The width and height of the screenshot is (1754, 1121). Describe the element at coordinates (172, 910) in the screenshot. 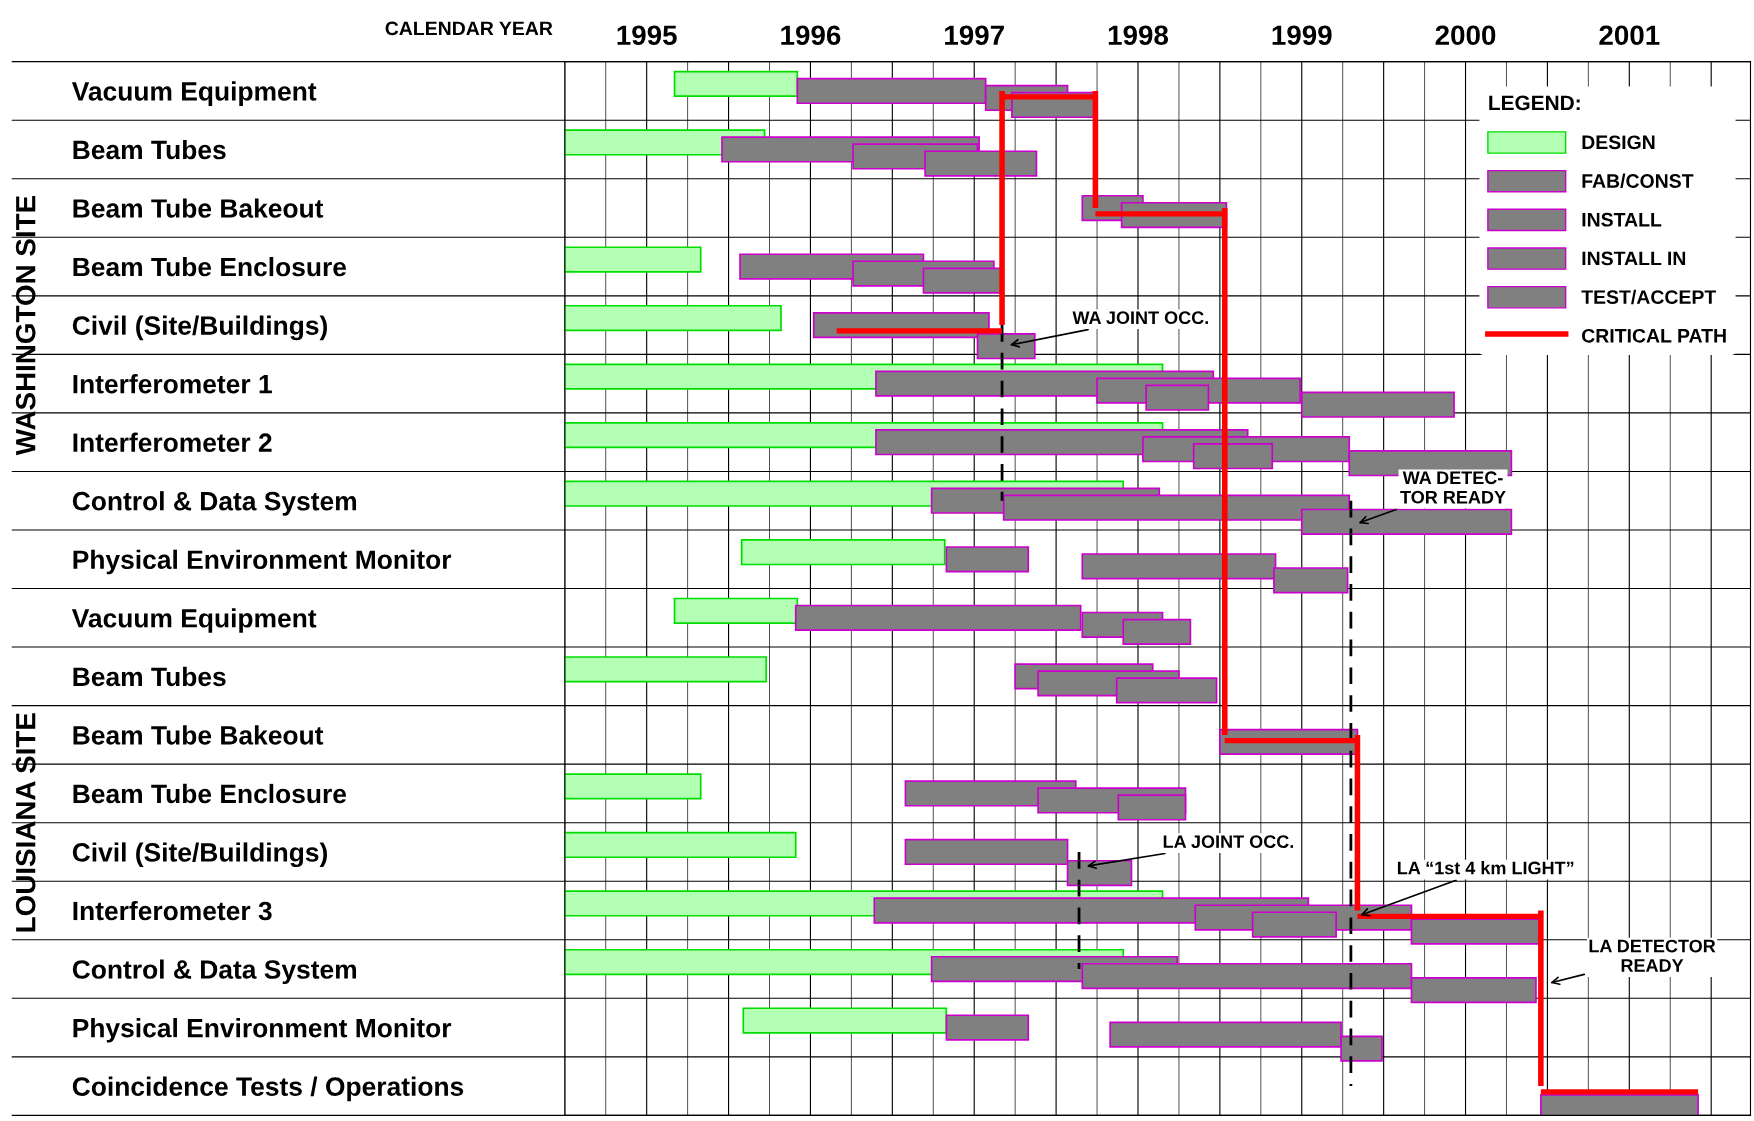

I see `y-tick-label: Interferometer 3` at that location.